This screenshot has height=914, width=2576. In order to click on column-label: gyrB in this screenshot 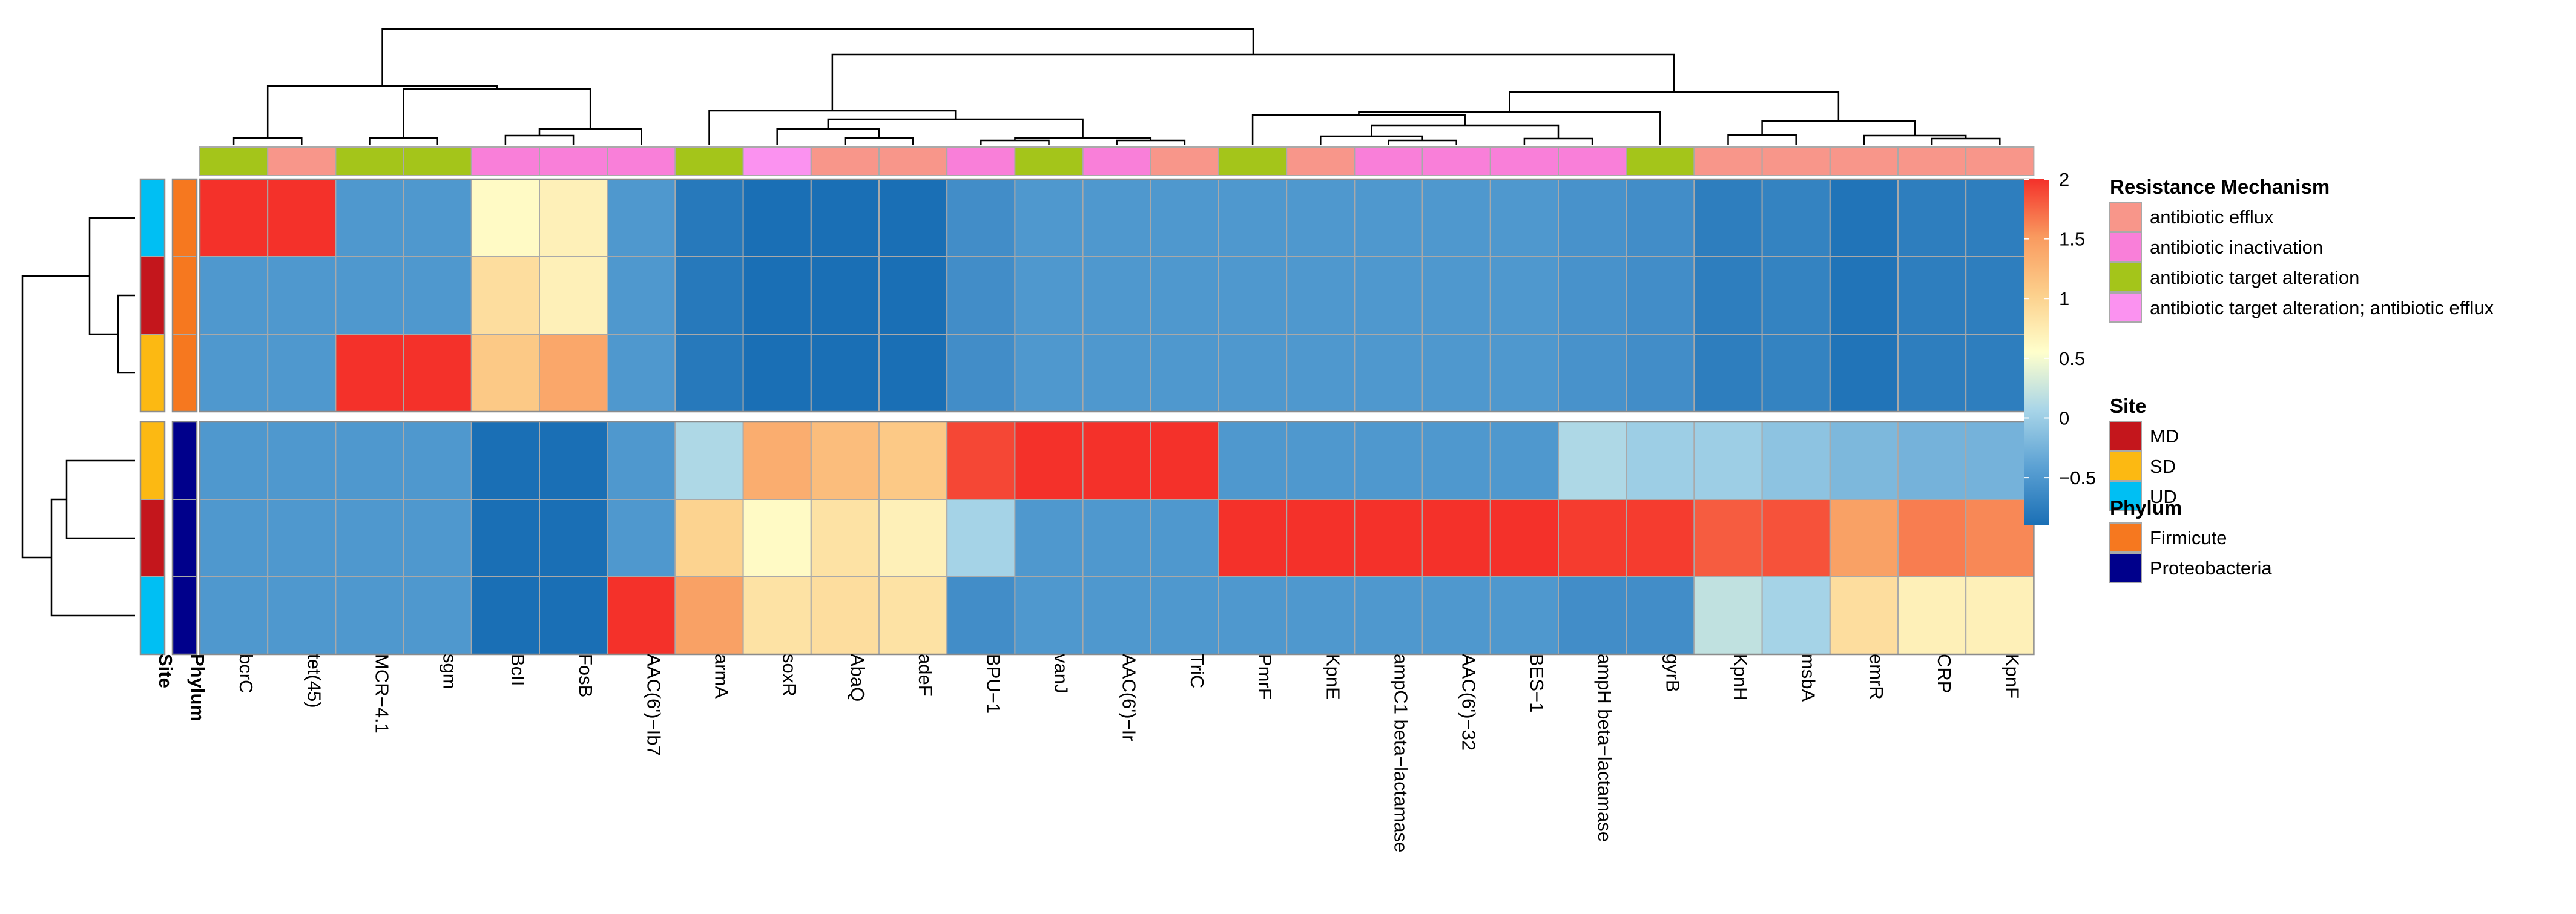, I will do `click(1672, 673)`.